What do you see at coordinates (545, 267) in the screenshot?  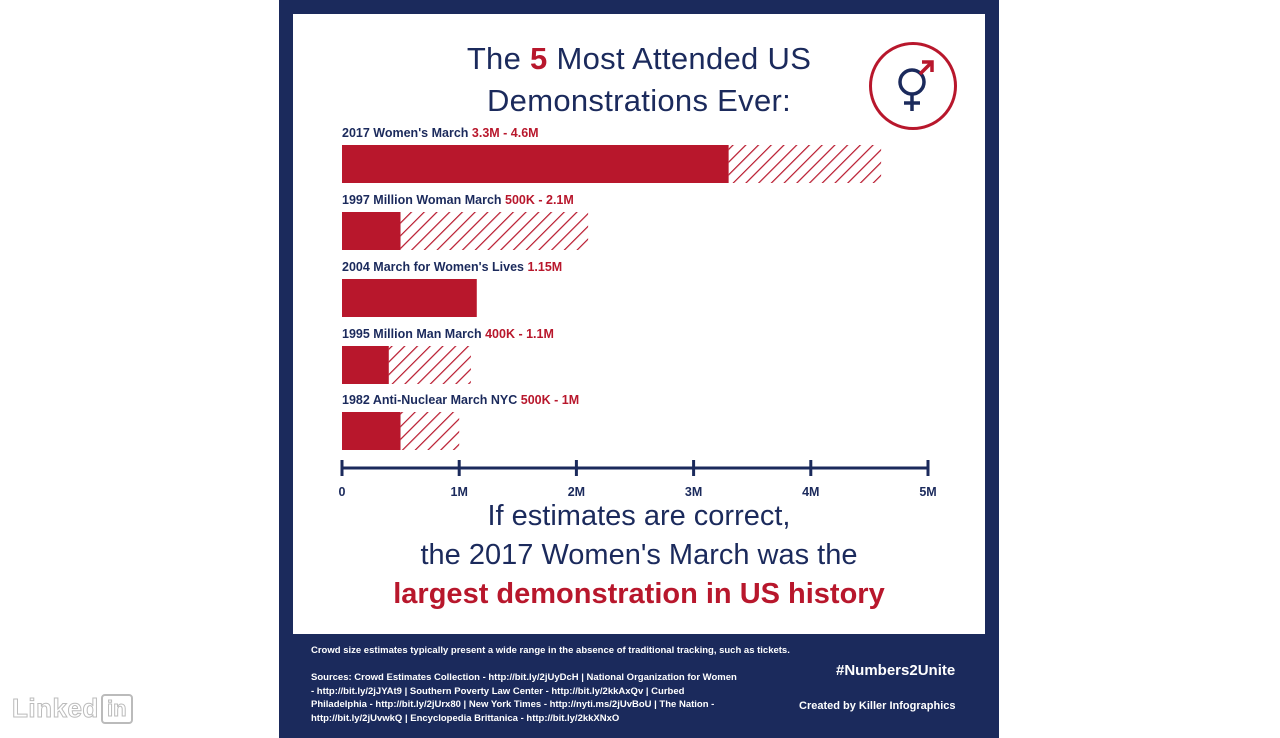 I see `bar-range-label: 1.15M` at bounding box center [545, 267].